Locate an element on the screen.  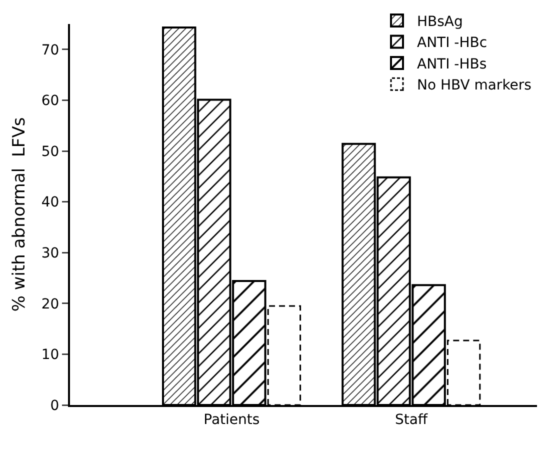
y-tick-label: 50 is located at coordinates (50, 152).